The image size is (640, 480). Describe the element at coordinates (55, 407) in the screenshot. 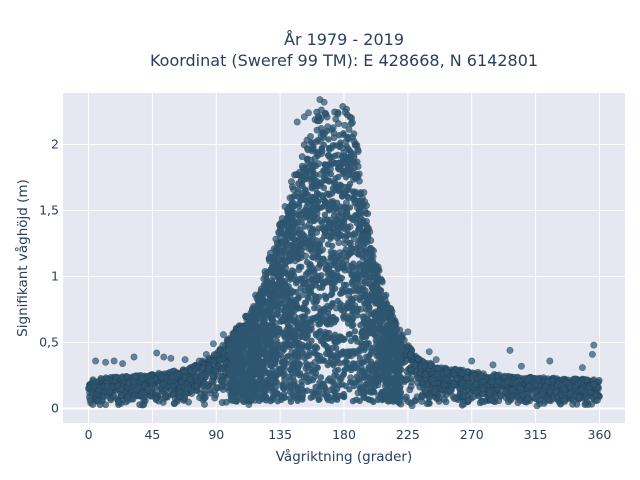

I see `y-tick-label: 0` at that location.